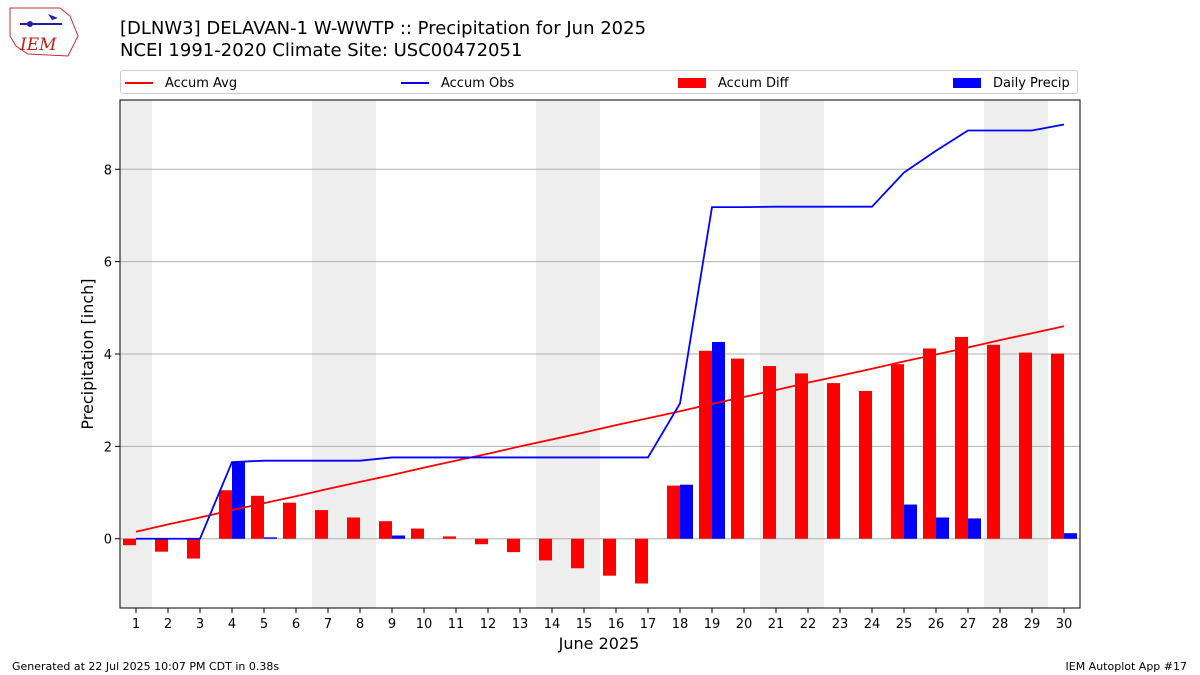 This screenshot has width=1200, height=675. What do you see at coordinates (360, 624) in the screenshot?
I see `x-tick-label-8: 8` at bounding box center [360, 624].